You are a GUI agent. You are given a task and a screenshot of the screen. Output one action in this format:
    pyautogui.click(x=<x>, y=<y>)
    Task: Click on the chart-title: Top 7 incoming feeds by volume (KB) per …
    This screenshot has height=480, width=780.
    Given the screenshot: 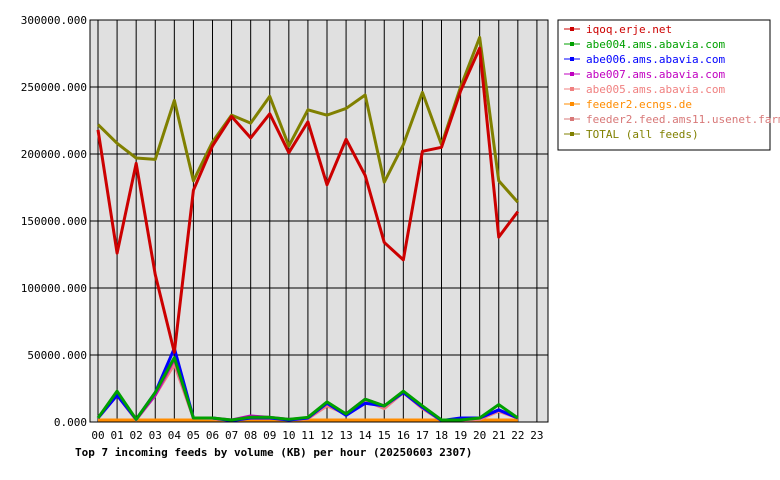 What is the action you would take?
    pyautogui.click(x=273, y=452)
    